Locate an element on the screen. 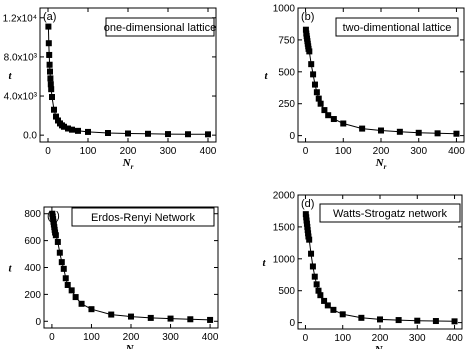 Image resolution: width=471 pixels, height=349 pixels. y-tick-label: 2000 is located at coordinates (284, 196).